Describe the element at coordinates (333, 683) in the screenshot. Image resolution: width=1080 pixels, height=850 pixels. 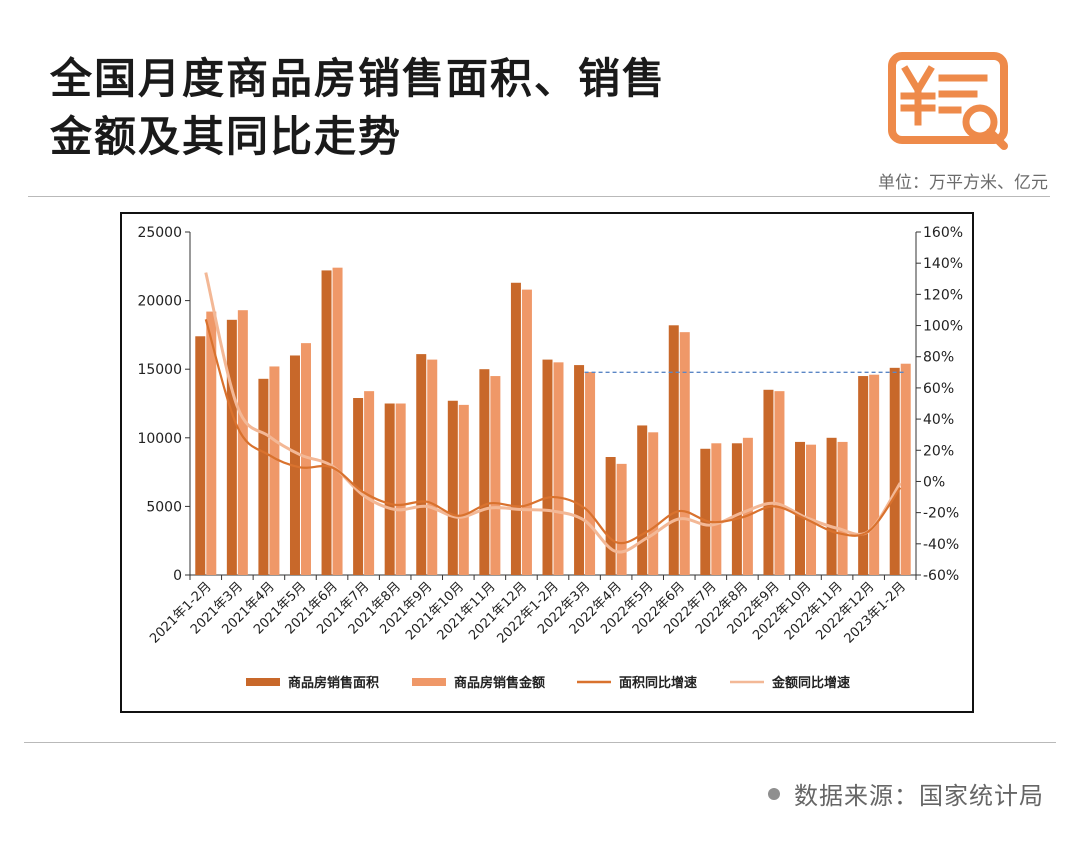
I see `legend-area-bar-label: 商品房销售面积` at that location.